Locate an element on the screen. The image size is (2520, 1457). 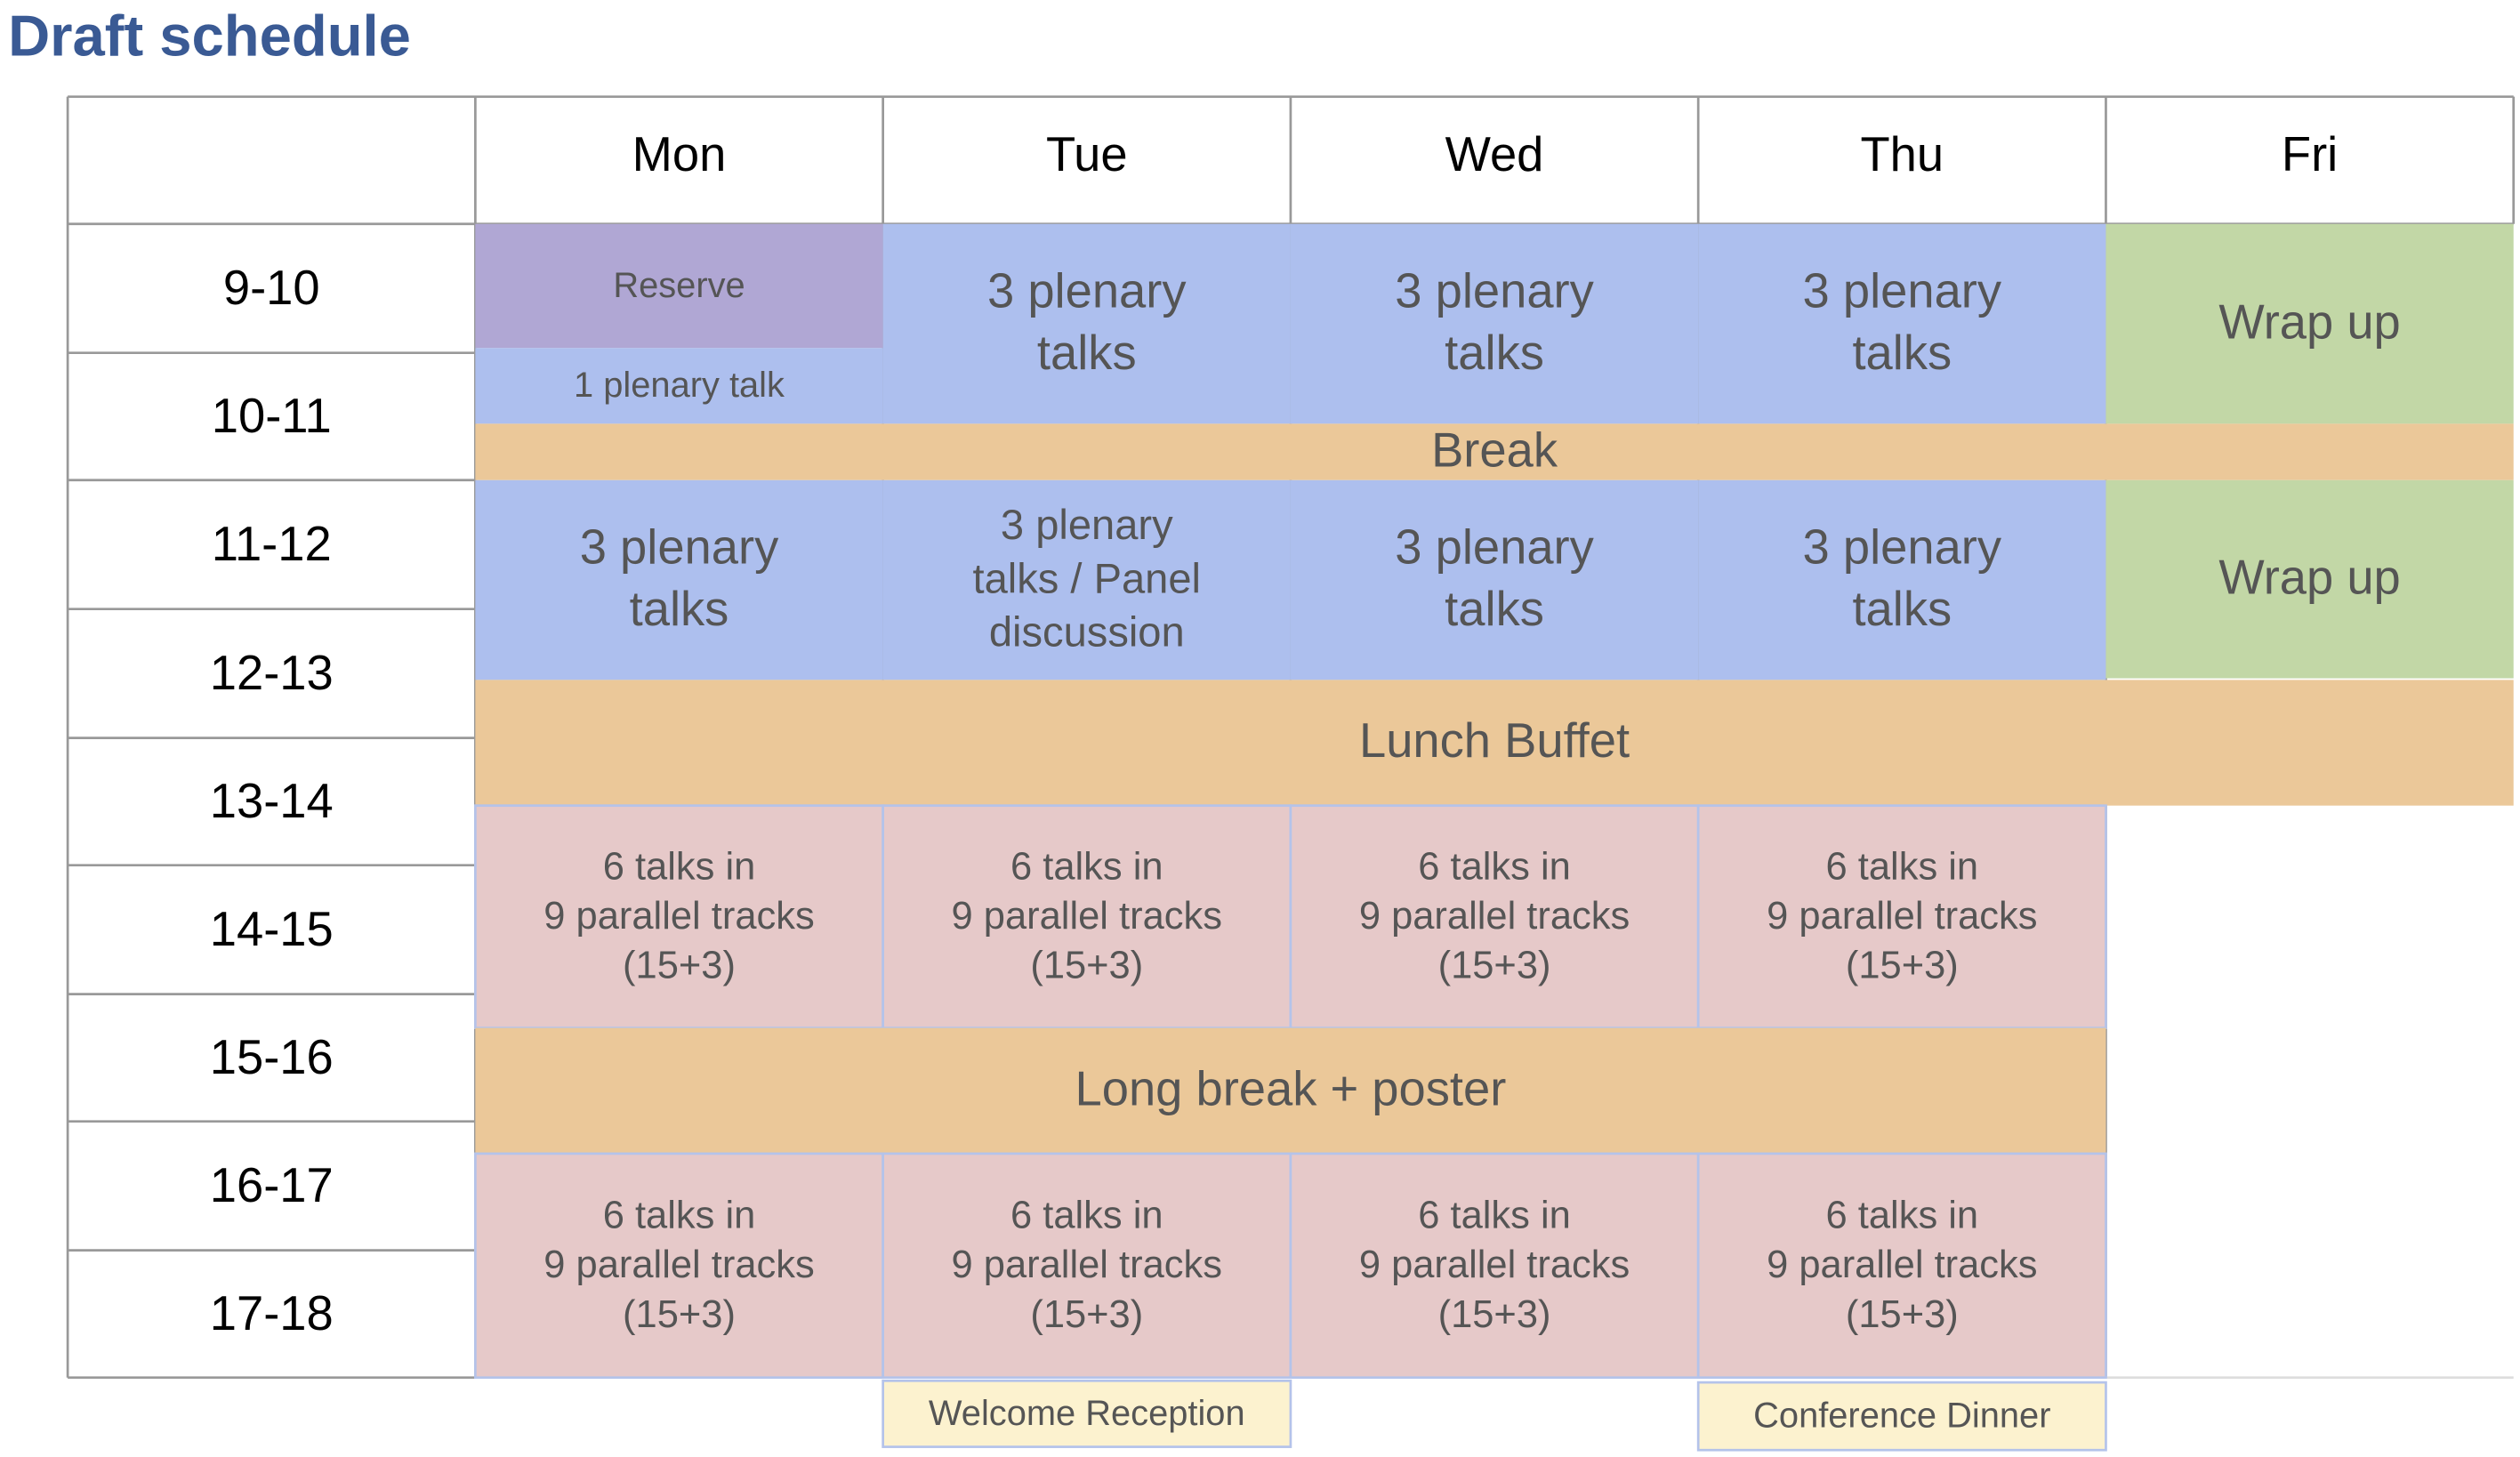
event-label: Break is located at coordinates (1494, 450).